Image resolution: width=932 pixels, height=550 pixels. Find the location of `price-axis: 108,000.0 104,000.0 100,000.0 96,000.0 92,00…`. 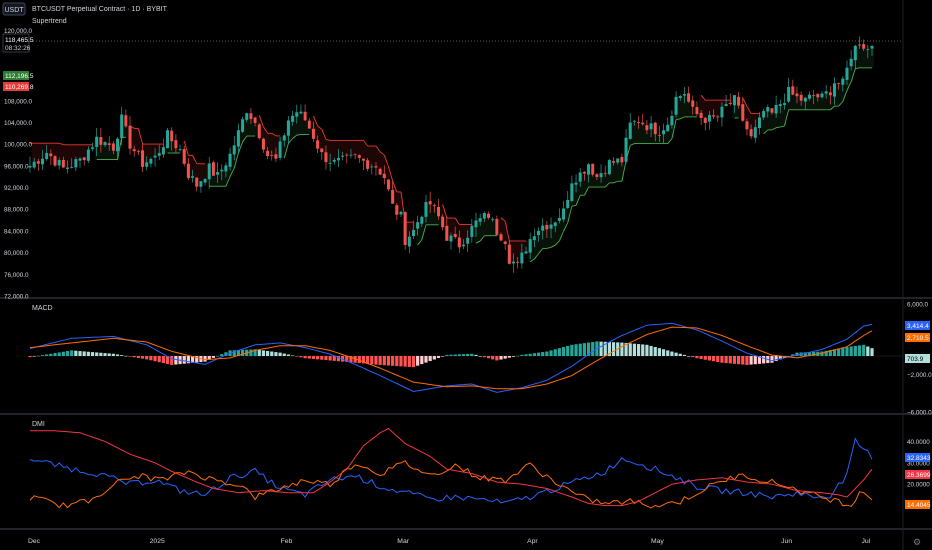

price-axis: 108,000.0 104,000.0 100,000.0 96,000.0 92,00… is located at coordinates (18, 164).